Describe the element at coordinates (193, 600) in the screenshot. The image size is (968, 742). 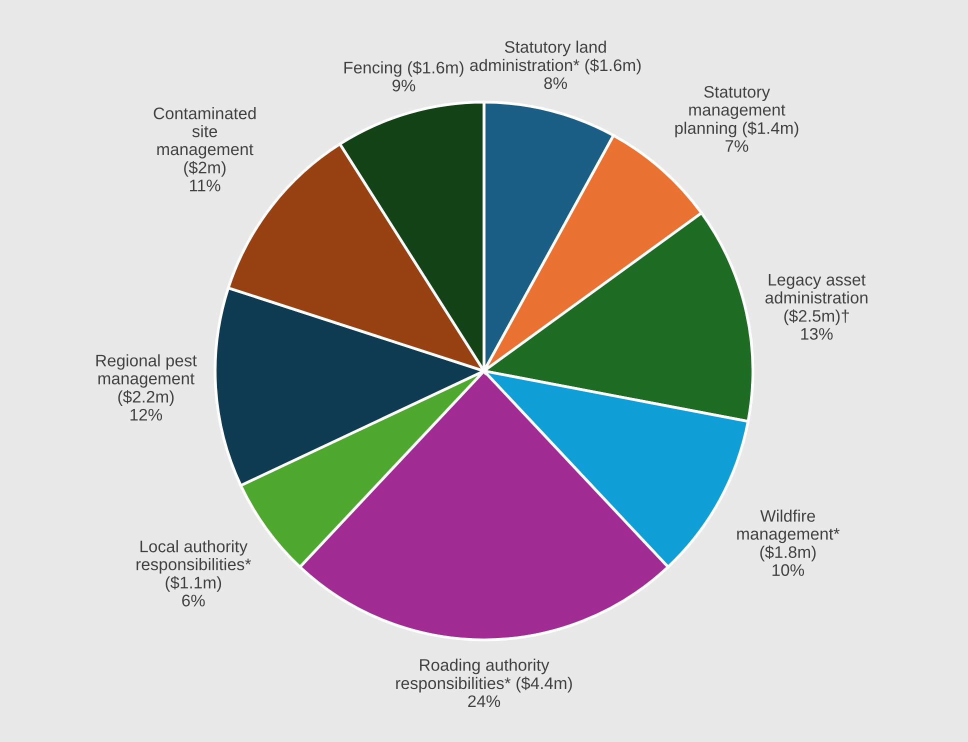
I see `data-label: 6%` at that location.